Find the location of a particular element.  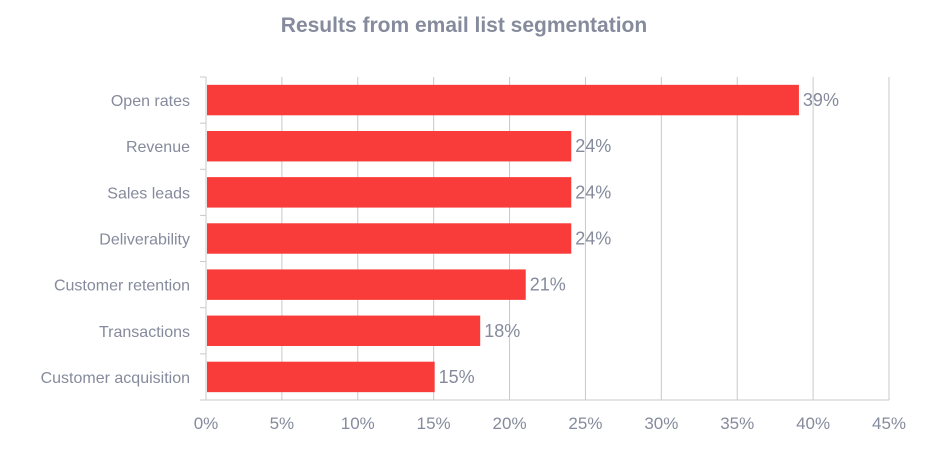

x-tick-label: 10% is located at coordinates (358, 423).